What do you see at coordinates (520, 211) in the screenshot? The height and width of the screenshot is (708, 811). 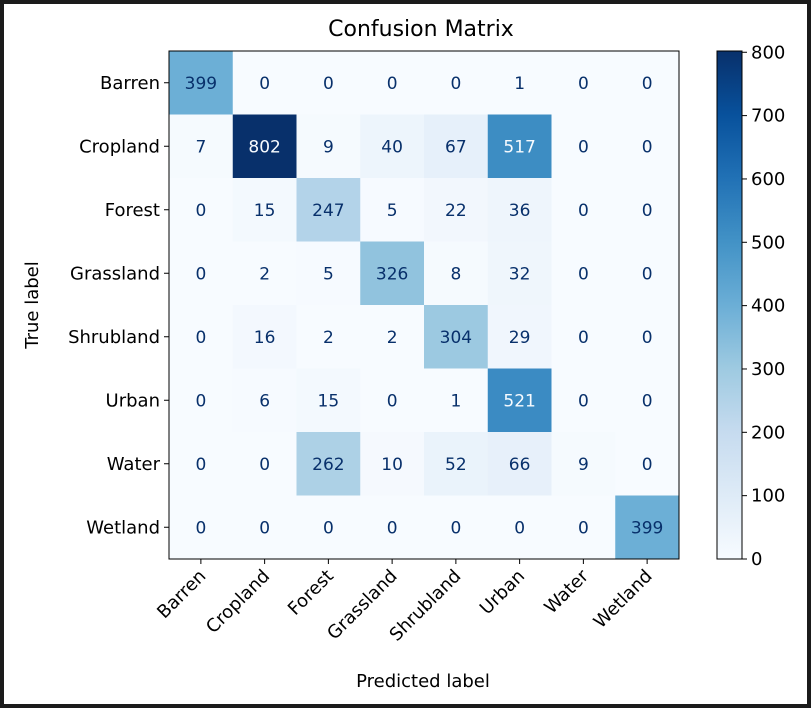 I see `cell-value: 36` at bounding box center [520, 211].